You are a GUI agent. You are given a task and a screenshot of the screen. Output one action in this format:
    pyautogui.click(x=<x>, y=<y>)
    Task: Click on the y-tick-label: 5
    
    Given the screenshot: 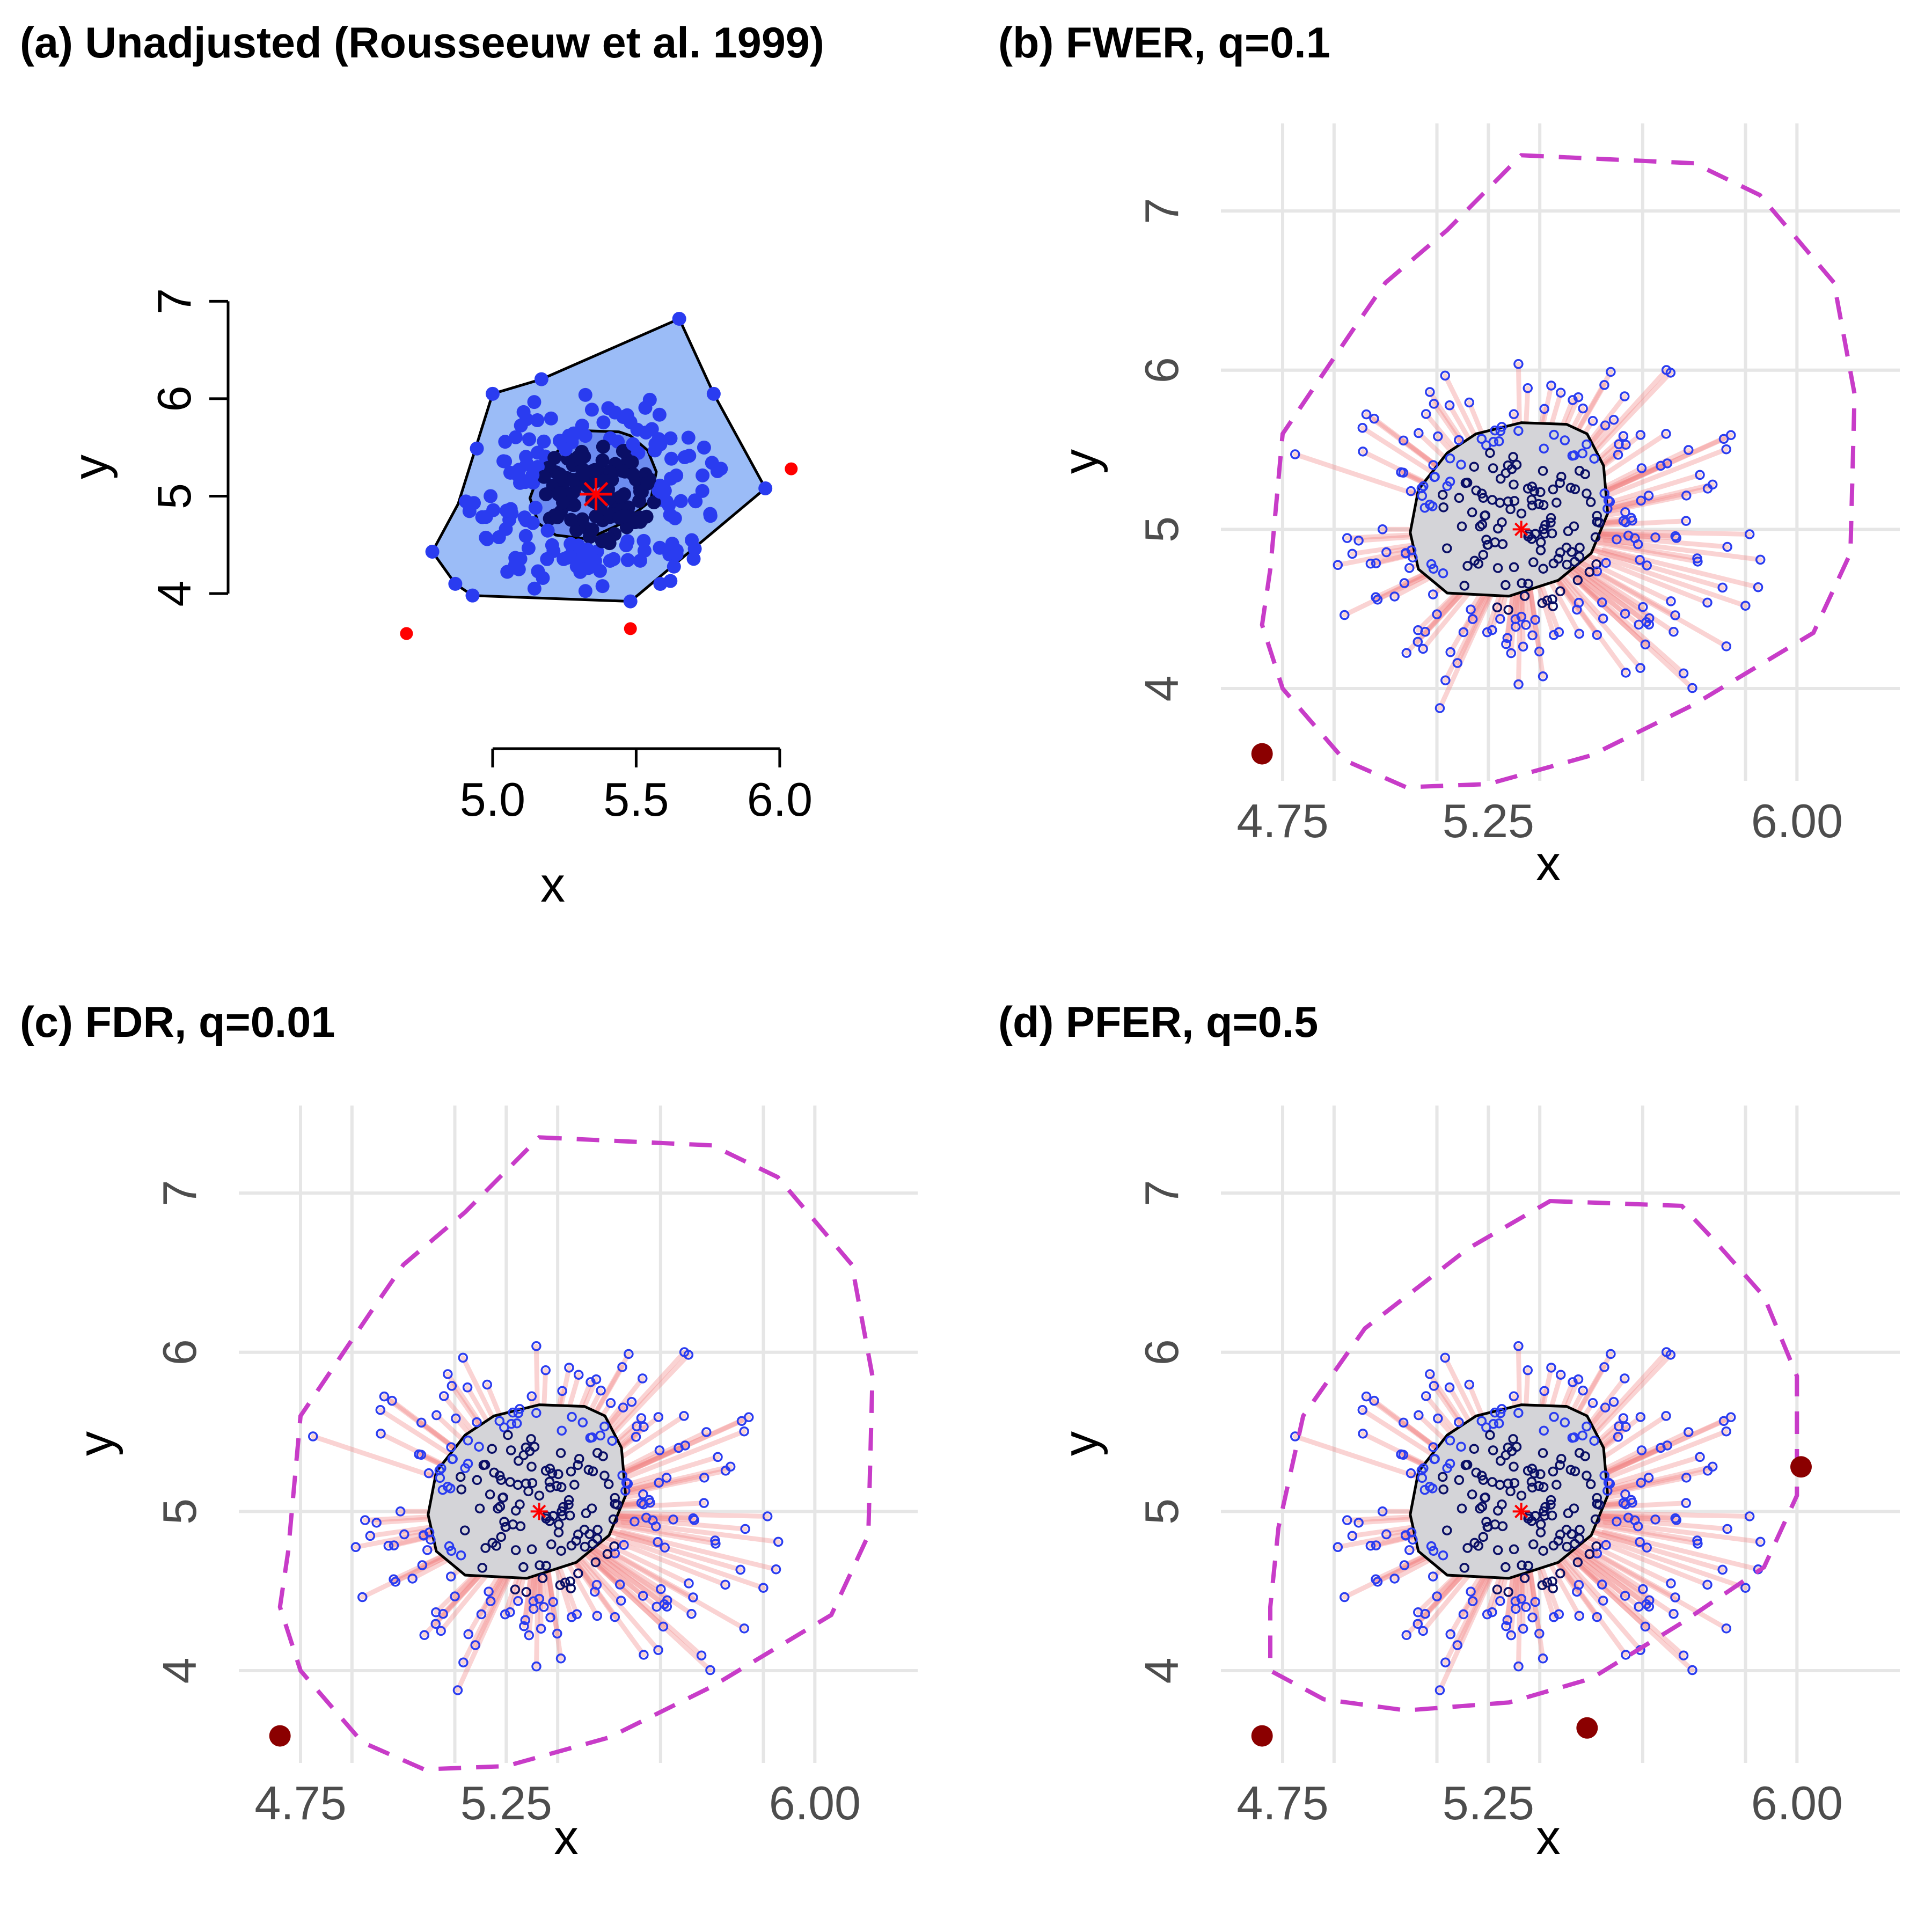 What is the action you would take?
    pyautogui.click(x=174, y=496)
    